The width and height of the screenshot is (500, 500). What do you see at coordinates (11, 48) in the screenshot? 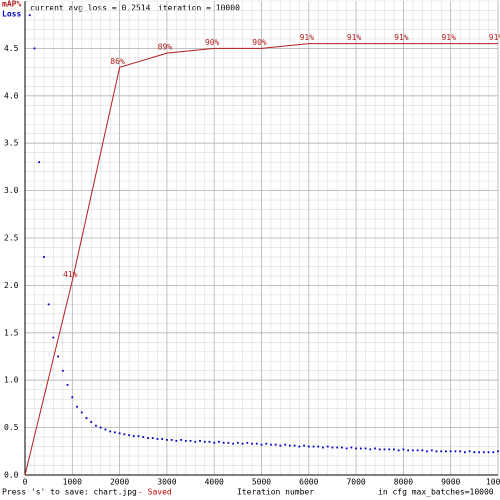
I see `y-tick-label: 4.5` at bounding box center [11, 48].